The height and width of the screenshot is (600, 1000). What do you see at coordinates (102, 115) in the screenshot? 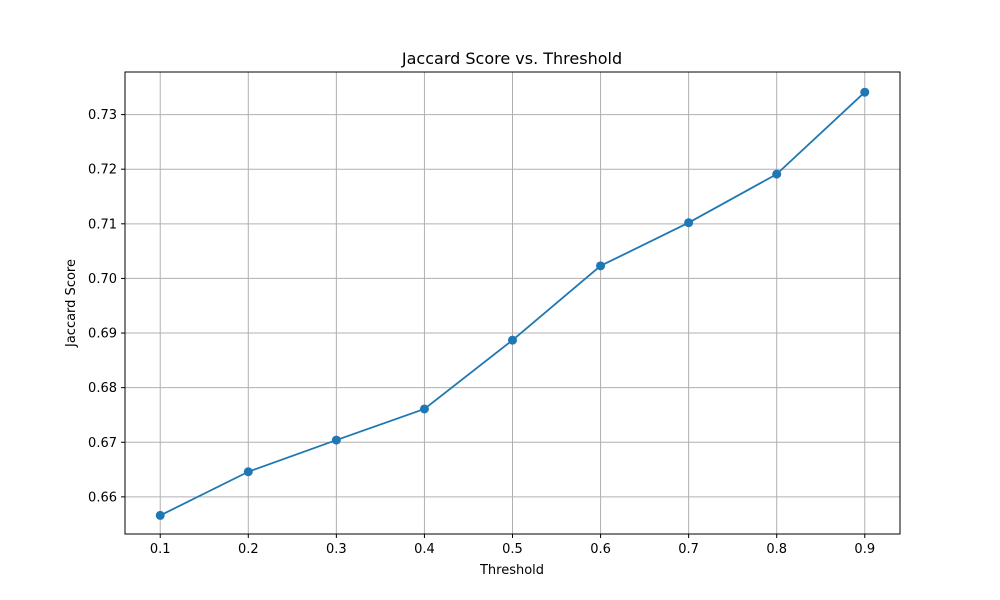
I see `y-tick-label: 0.73` at bounding box center [102, 115].